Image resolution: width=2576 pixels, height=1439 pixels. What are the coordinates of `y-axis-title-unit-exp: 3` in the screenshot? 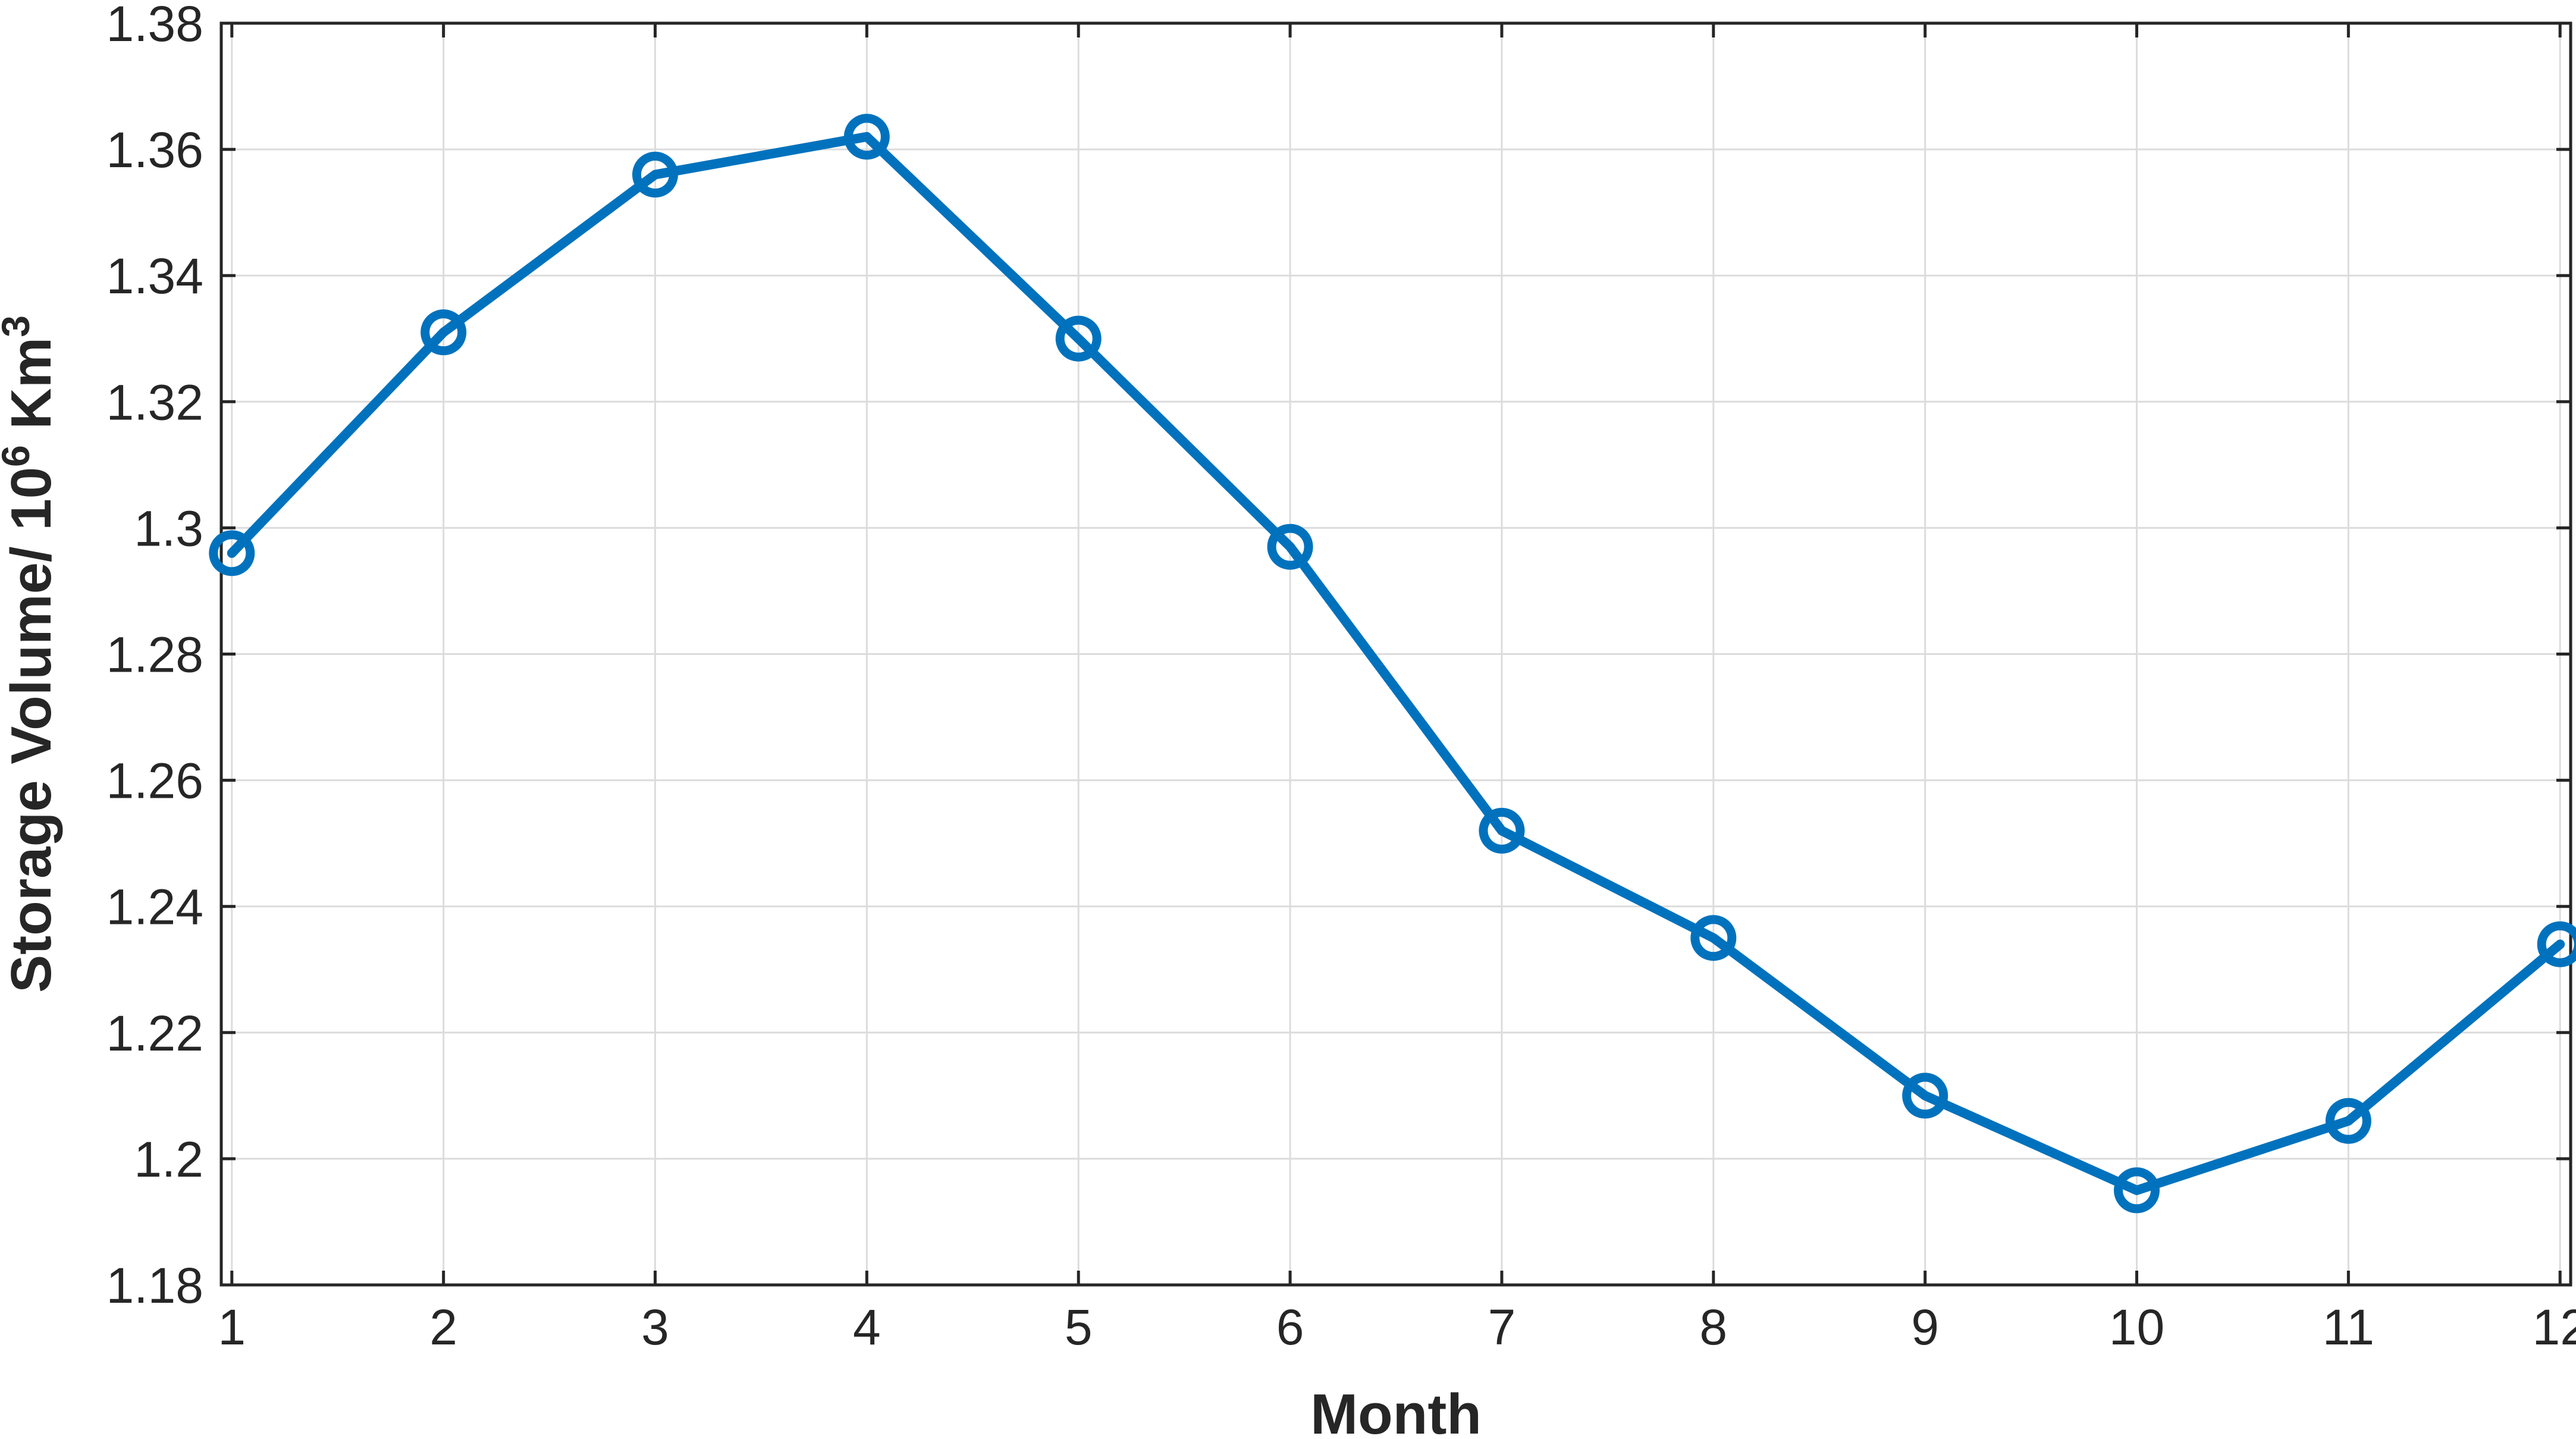 It's located at (18, 326).